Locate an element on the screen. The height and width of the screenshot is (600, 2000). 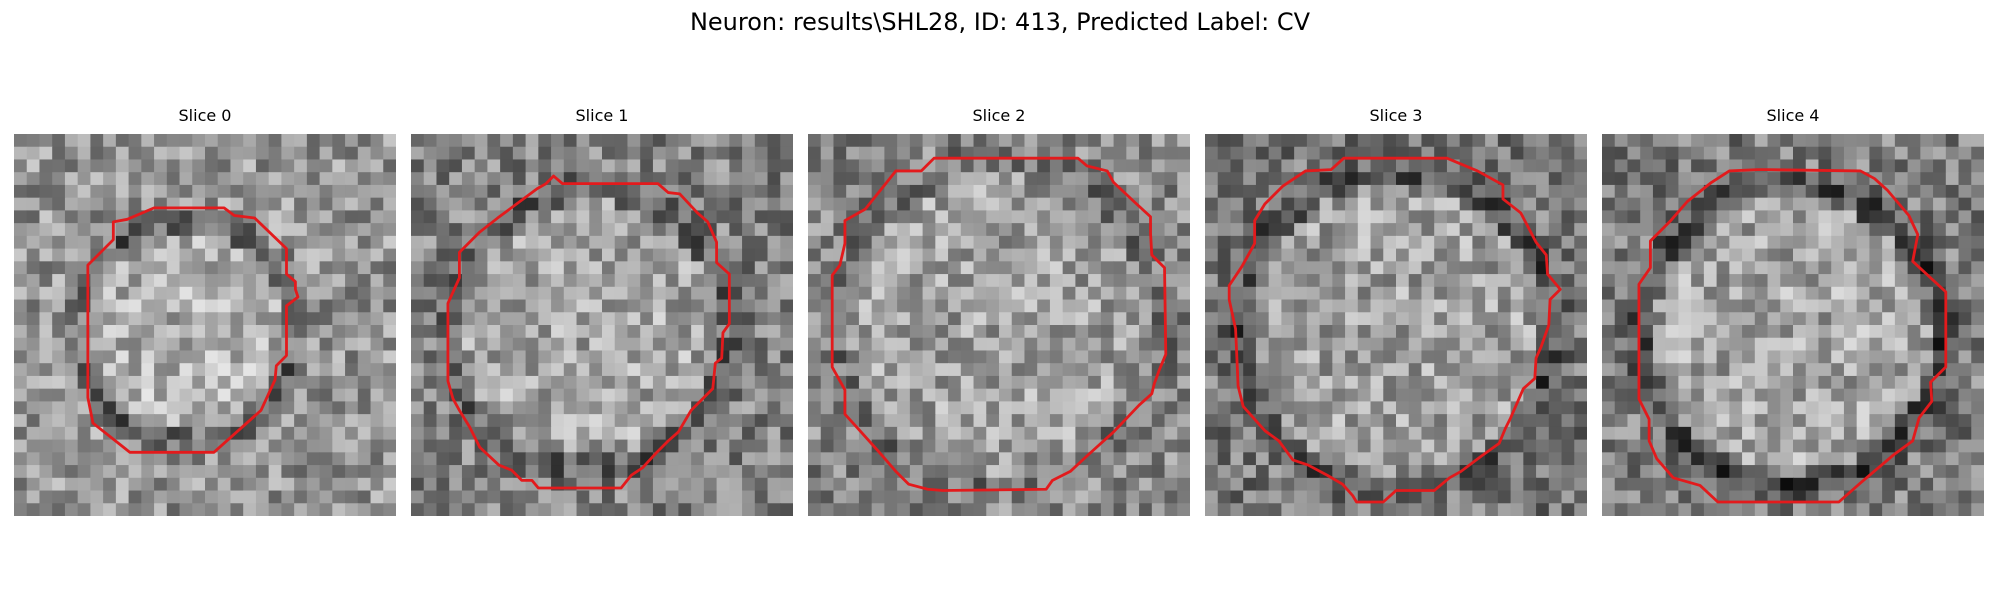
slice-panel-1: Slice 1 is located at coordinates (602, 312).